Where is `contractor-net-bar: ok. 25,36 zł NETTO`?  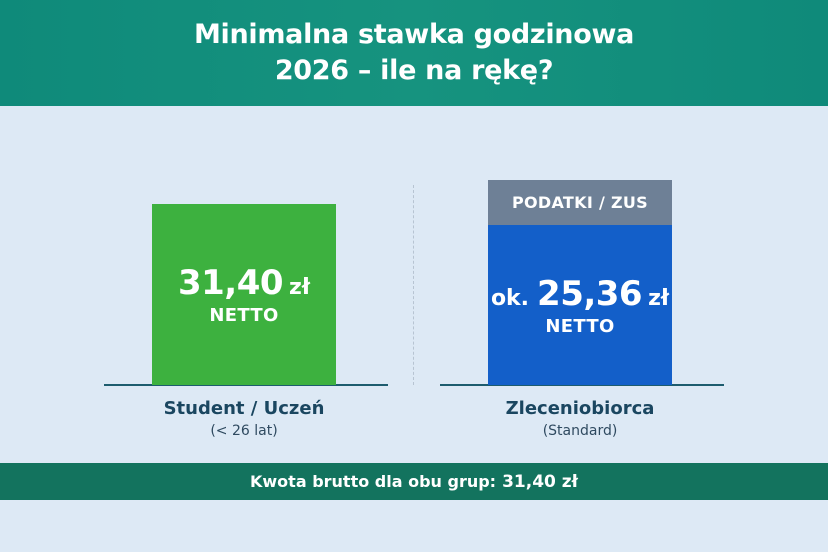 contractor-net-bar: ok. 25,36 zł NETTO is located at coordinates (580, 305).